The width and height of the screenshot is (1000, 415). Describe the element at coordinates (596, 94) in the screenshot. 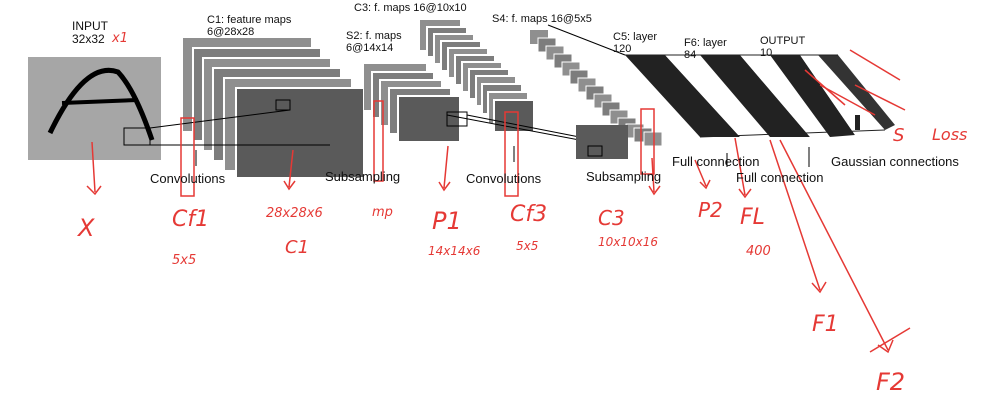

I see `s4-feature-maps` at that location.